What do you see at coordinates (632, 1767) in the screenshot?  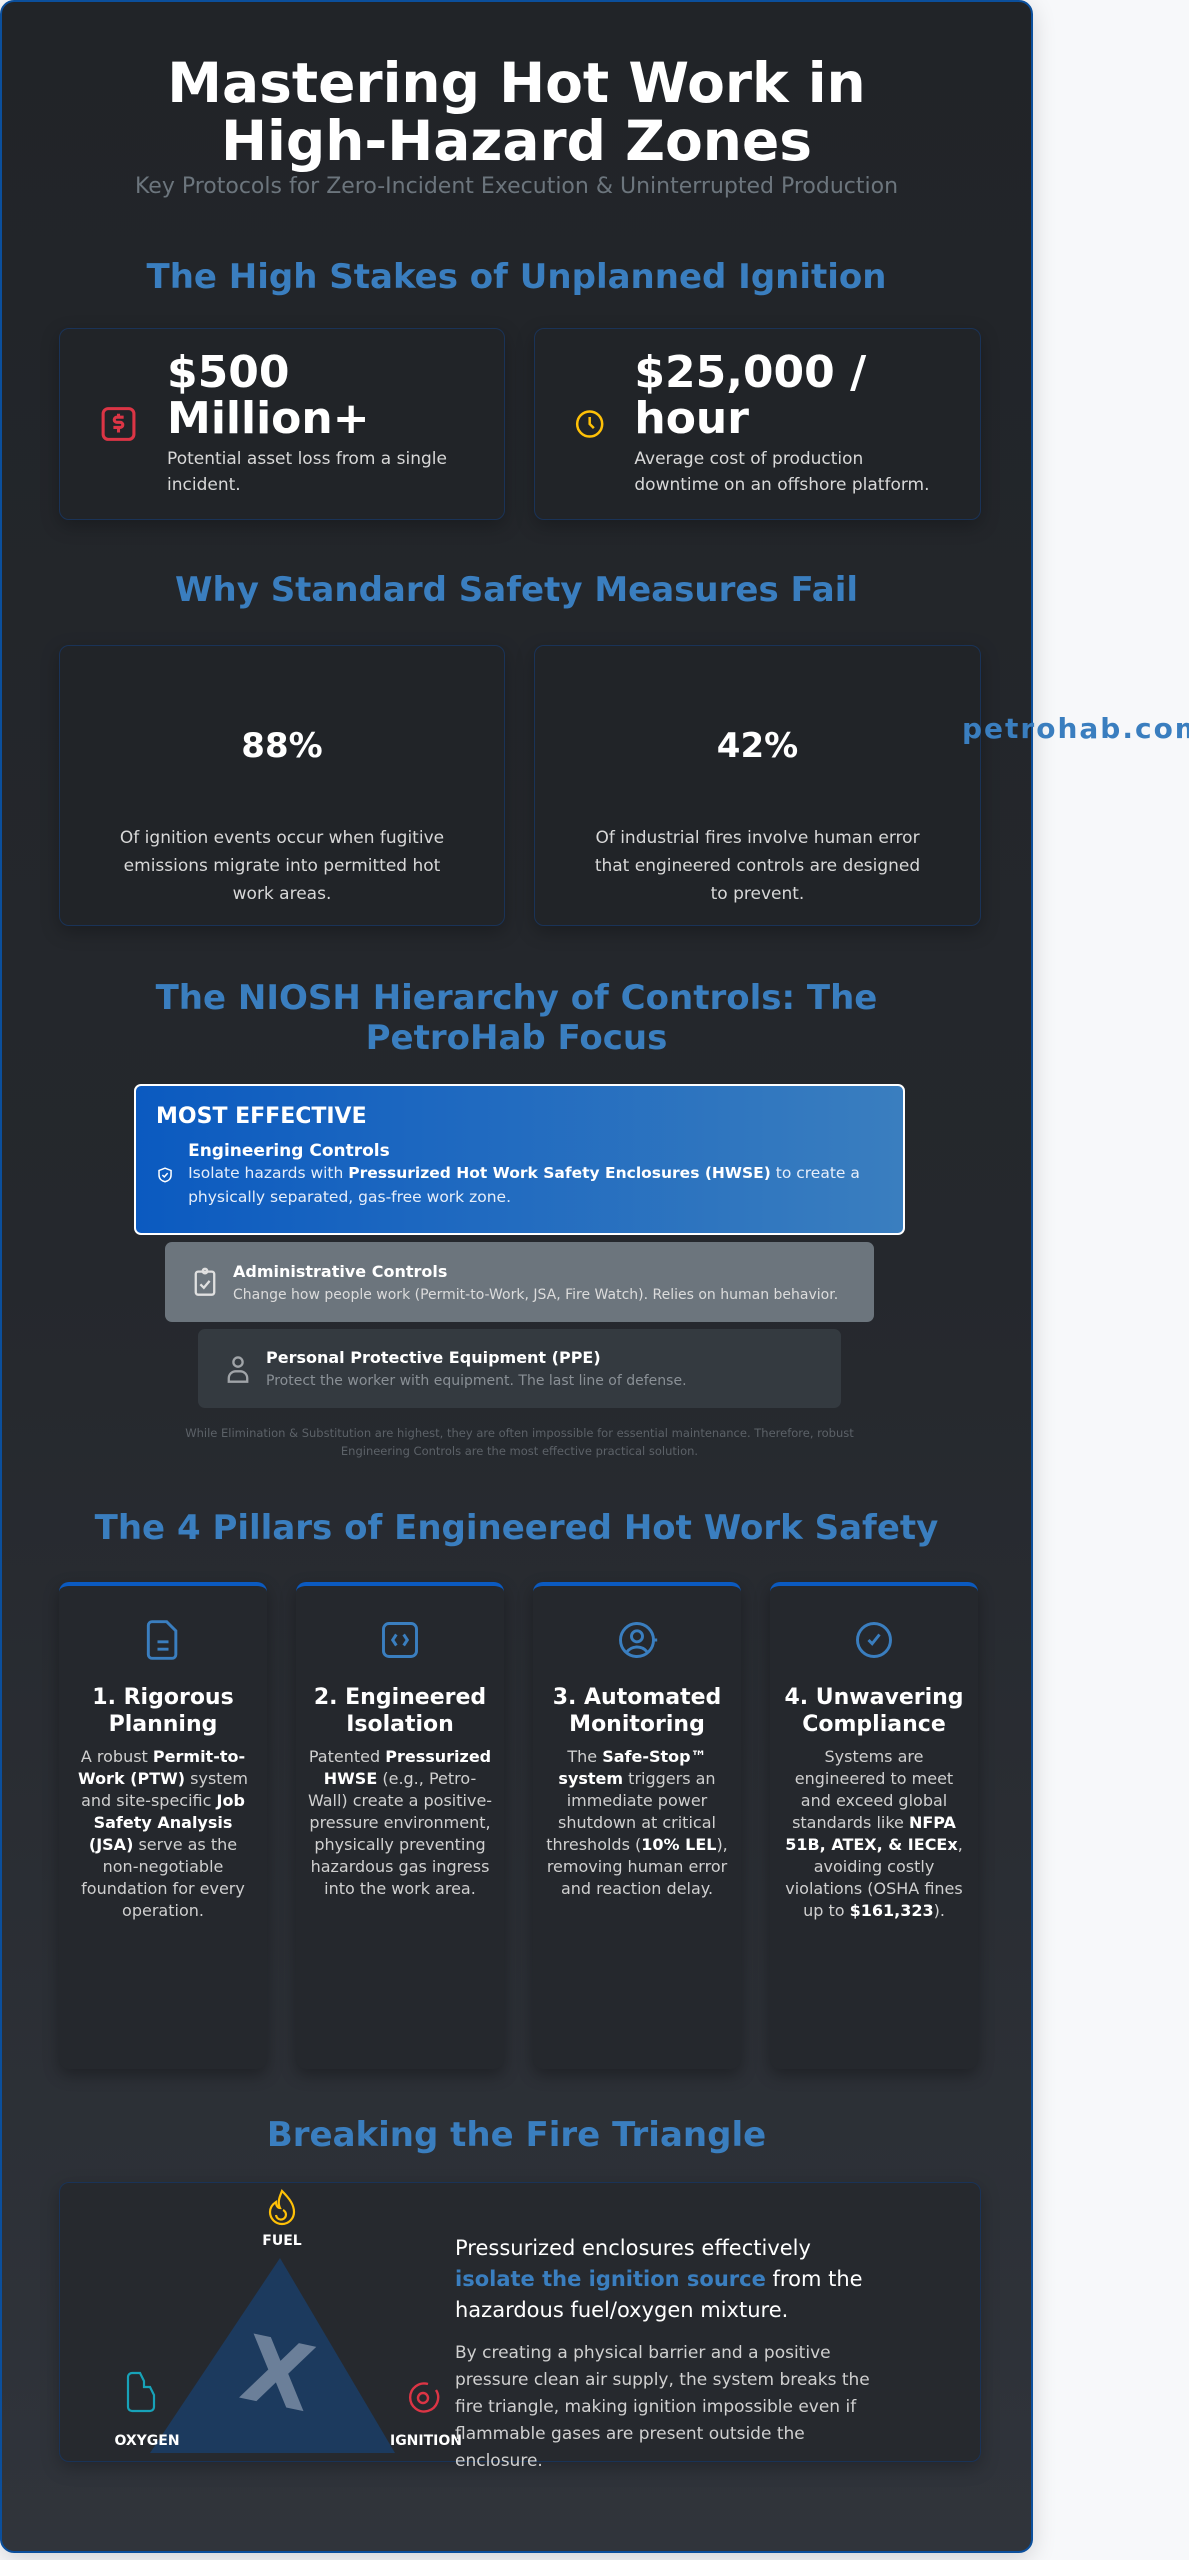 I see `pillar-desc-part: Safe-Stop™ system` at bounding box center [632, 1767].